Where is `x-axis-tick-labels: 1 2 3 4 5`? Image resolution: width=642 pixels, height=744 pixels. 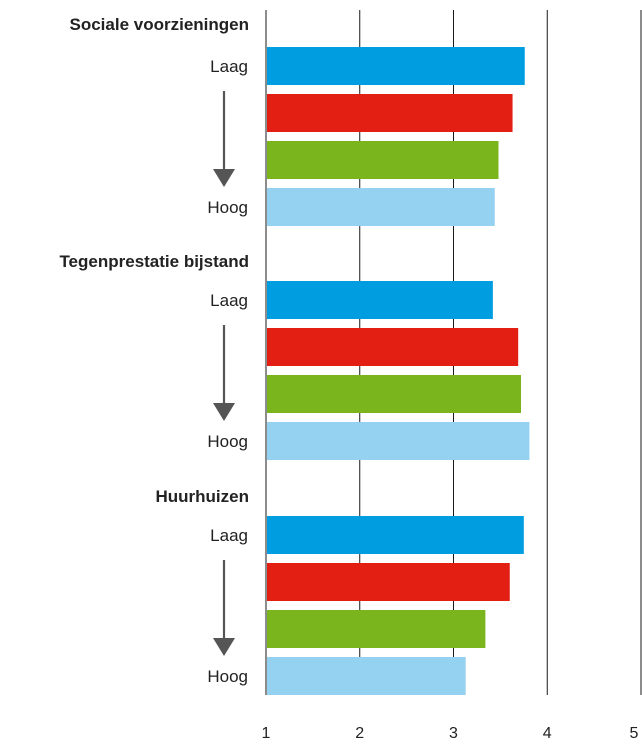
x-axis-tick-labels: 1 2 3 4 5 is located at coordinates (450, 733).